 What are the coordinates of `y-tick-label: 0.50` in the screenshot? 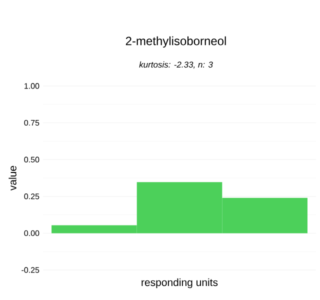 It's located at (32, 159).